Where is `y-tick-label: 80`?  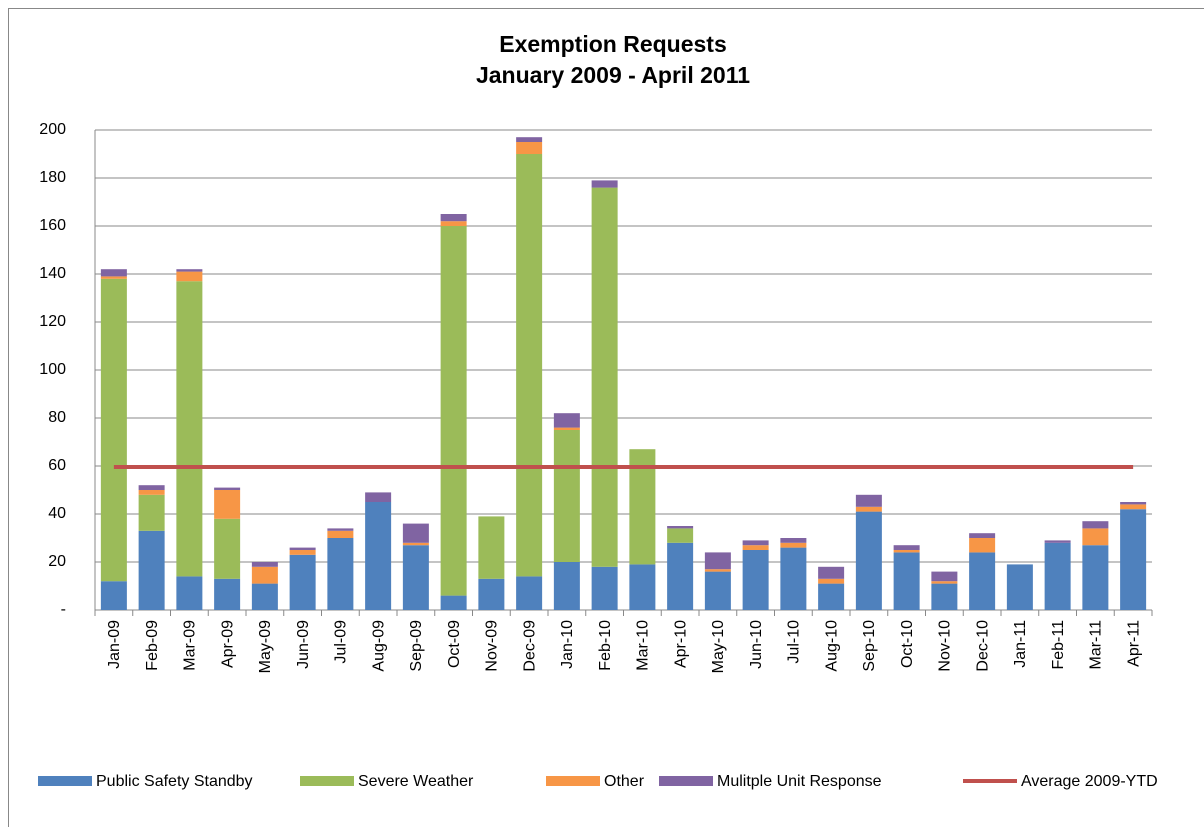
y-tick-label: 80 is located at coordinates (57, 417).